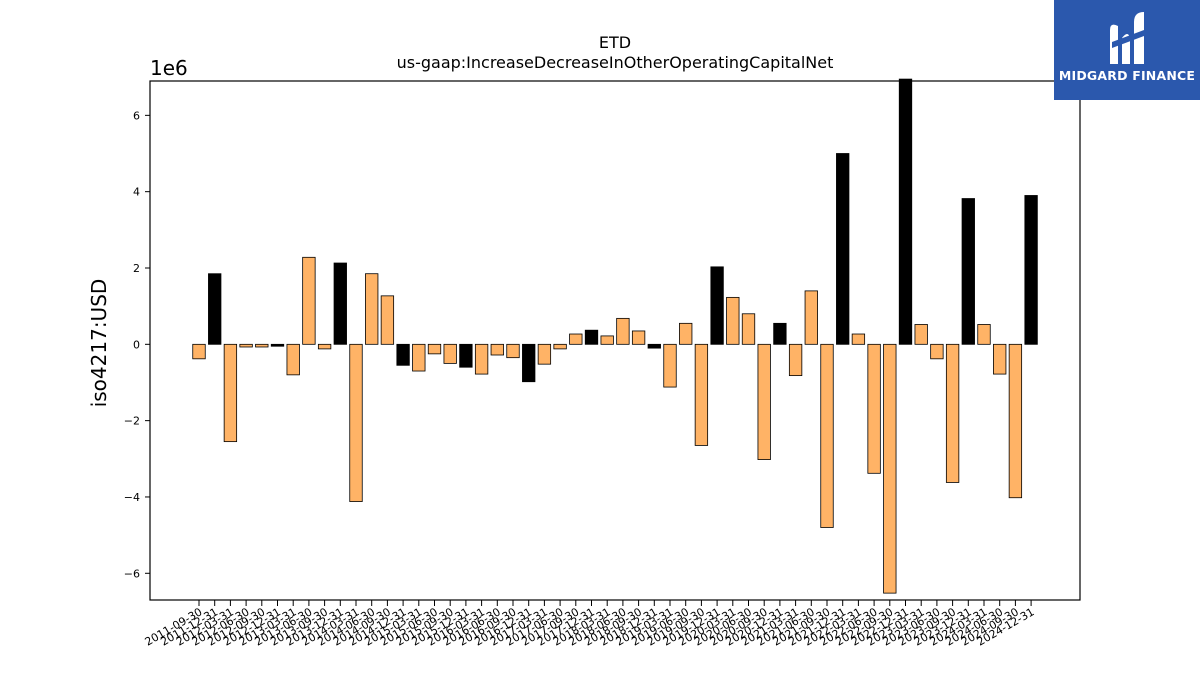  Describe the element at coordinates (136, 115) in the screenshot. I see `y-tick-label: 6` at that location.